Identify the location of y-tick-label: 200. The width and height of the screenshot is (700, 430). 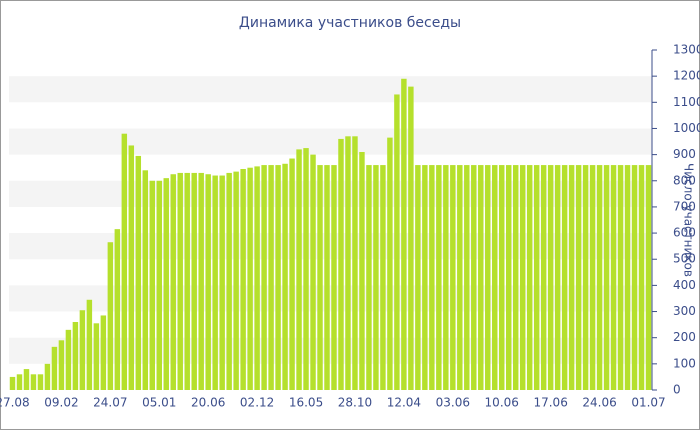
(684, 337).